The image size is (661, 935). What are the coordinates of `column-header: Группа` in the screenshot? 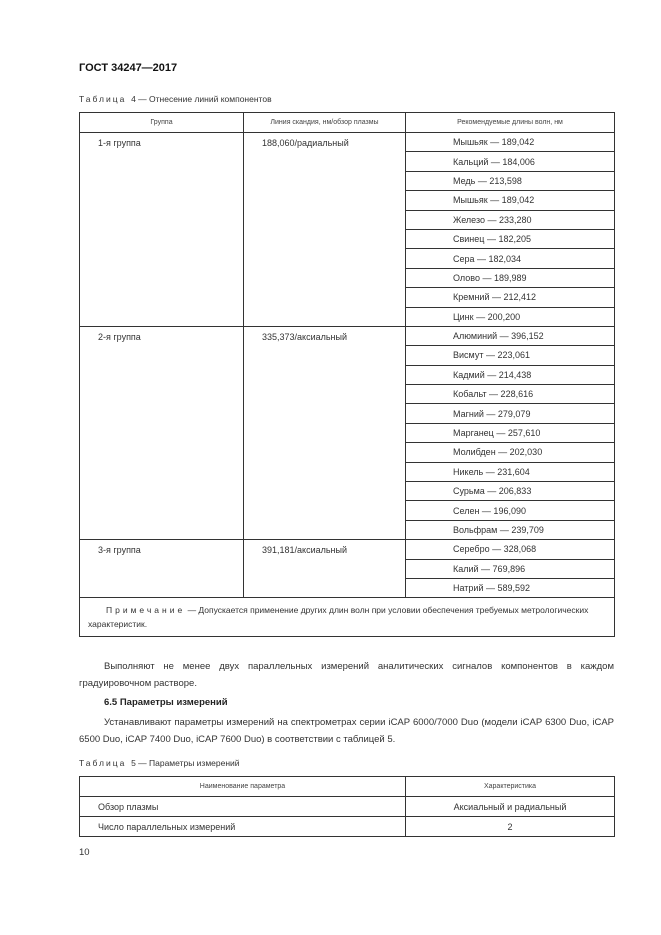 It's located at (161, 122).